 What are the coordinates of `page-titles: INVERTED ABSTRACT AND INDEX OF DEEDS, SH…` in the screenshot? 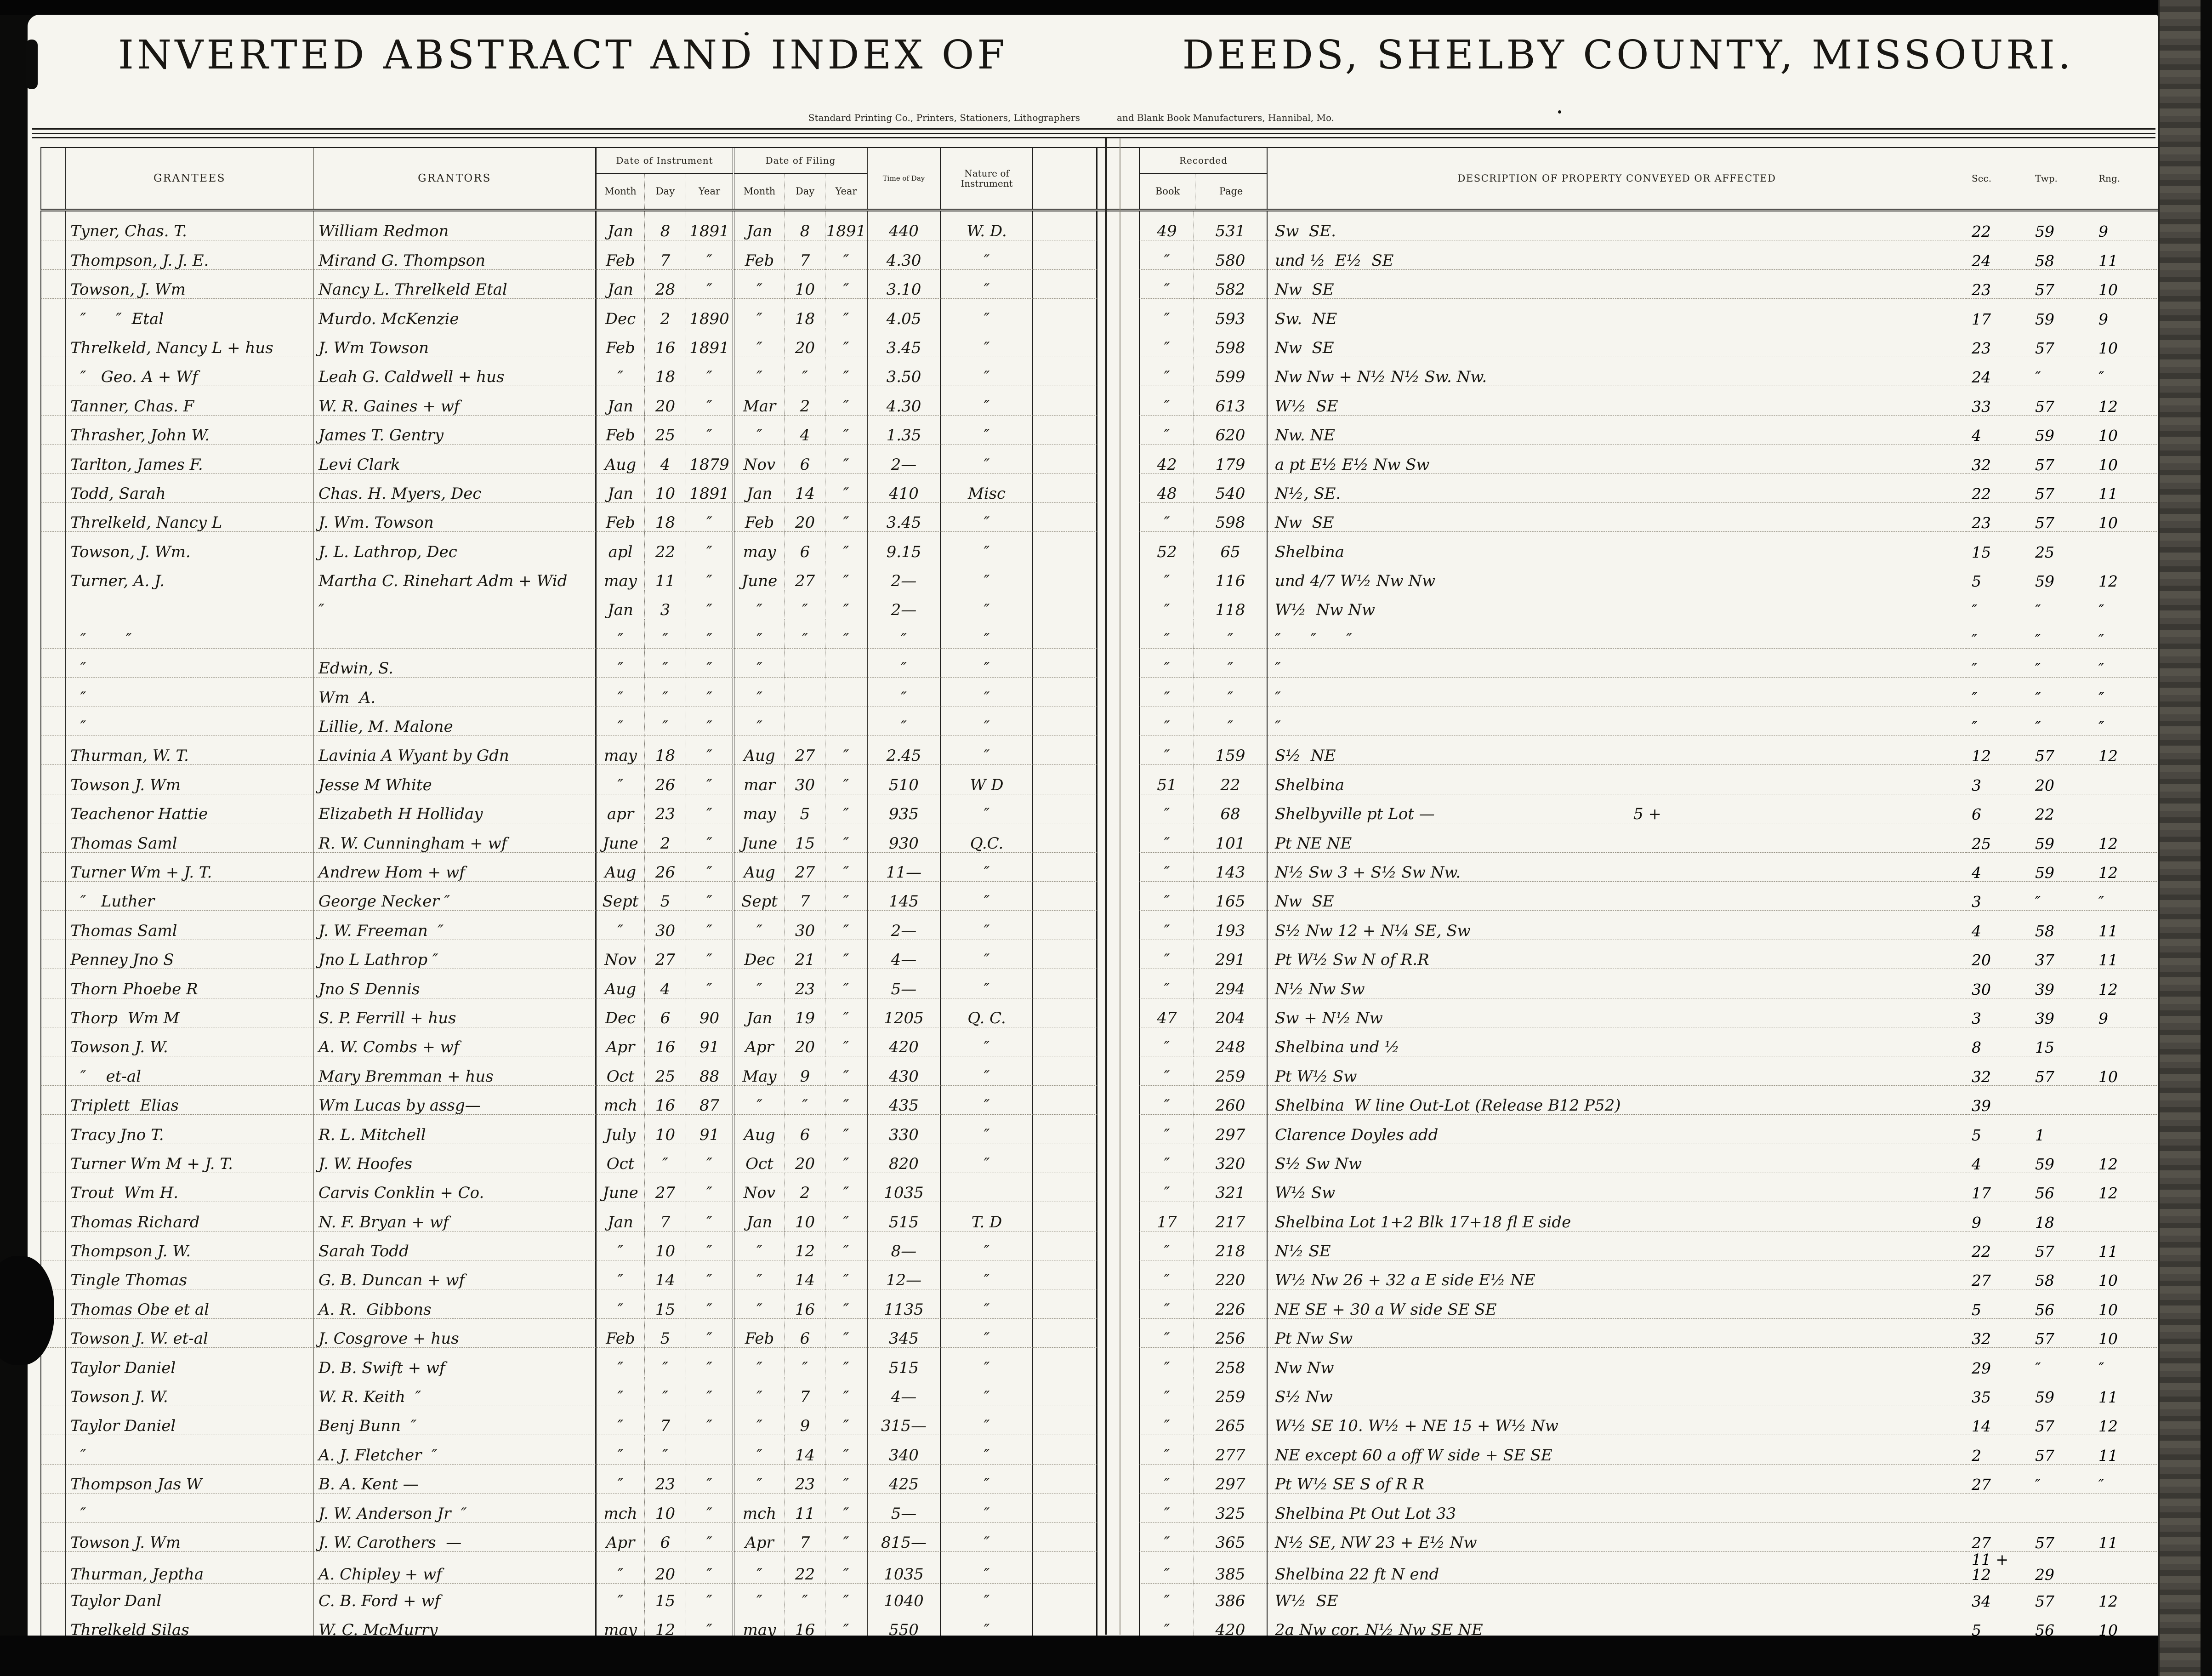 It's located at (1093, 55).